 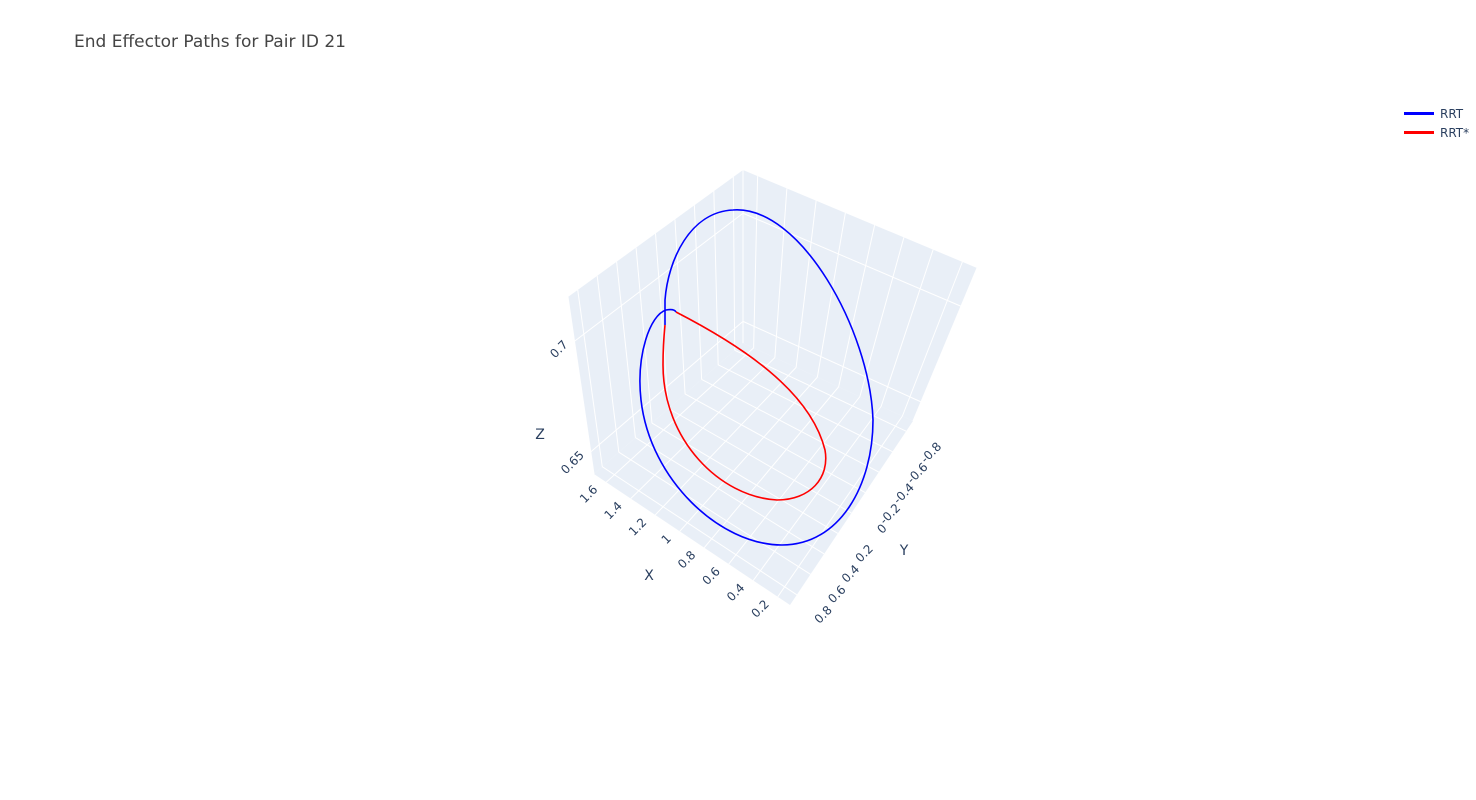 What do you see at coordinates (1419, 132) in the screenshot?
I see `legend-swatch-rrt-star` at bounding box center [1419, 132].